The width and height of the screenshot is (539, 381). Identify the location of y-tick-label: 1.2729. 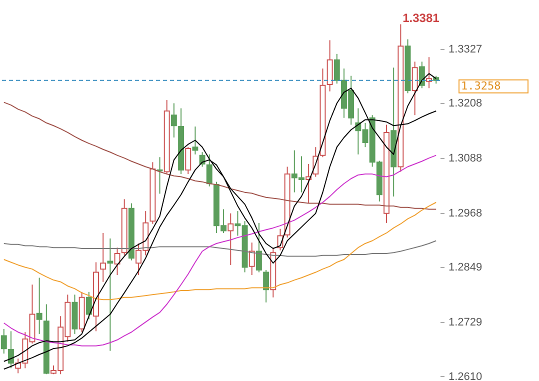
(465, 322).